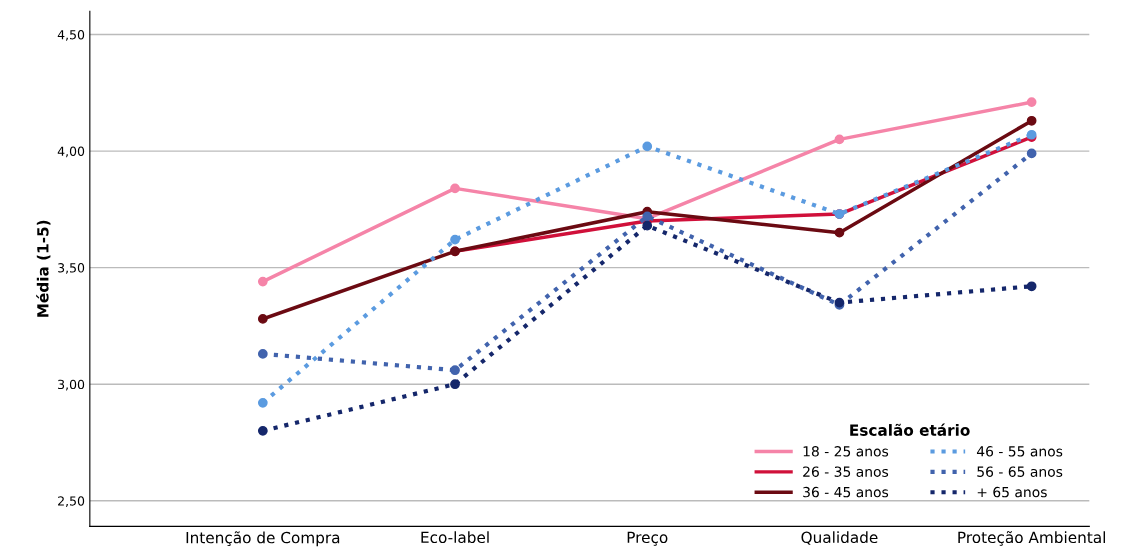 The width and height of the screenshot is (1123, 560). Describe the element at coordinates (846, 451) in the screenshot. I see `legend-label: 18 - 25 anos` at that location.